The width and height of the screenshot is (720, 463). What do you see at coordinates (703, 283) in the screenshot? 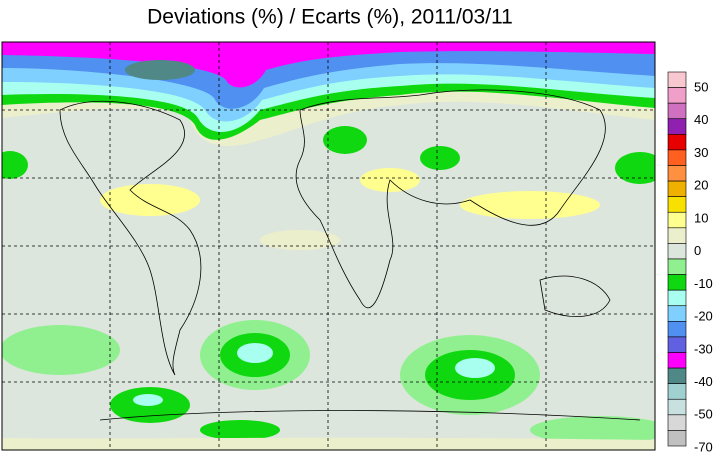
I see `colorbar-label: -10` at bounding box center [703, 283].